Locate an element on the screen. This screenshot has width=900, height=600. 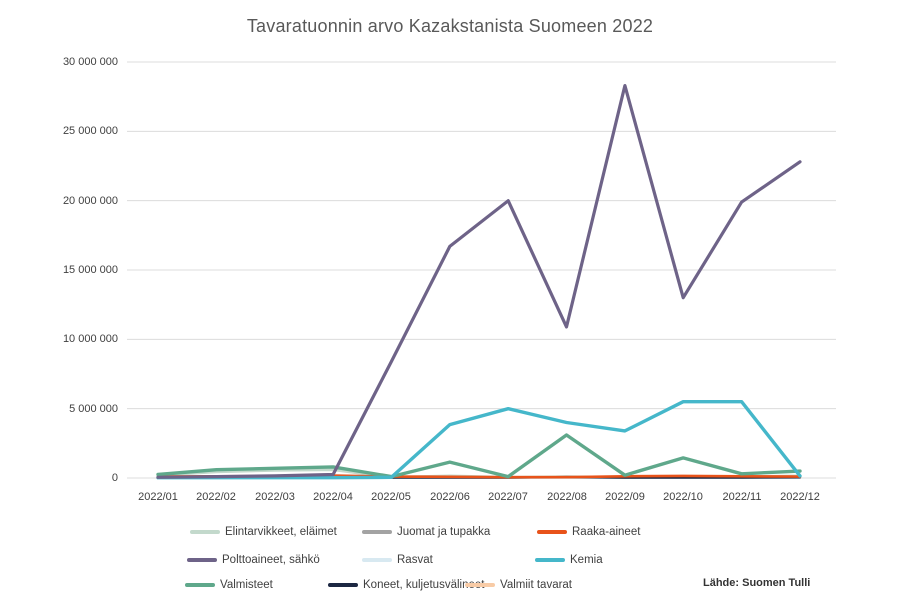
x-axis-label: 2022/09 is located at coordinates (625, 497).